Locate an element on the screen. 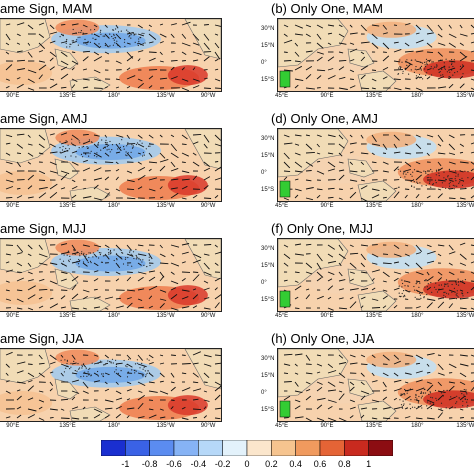 This screenshot has width=474, height=474. colorbar-label: -0.2 is located at coordinates (222, 464).